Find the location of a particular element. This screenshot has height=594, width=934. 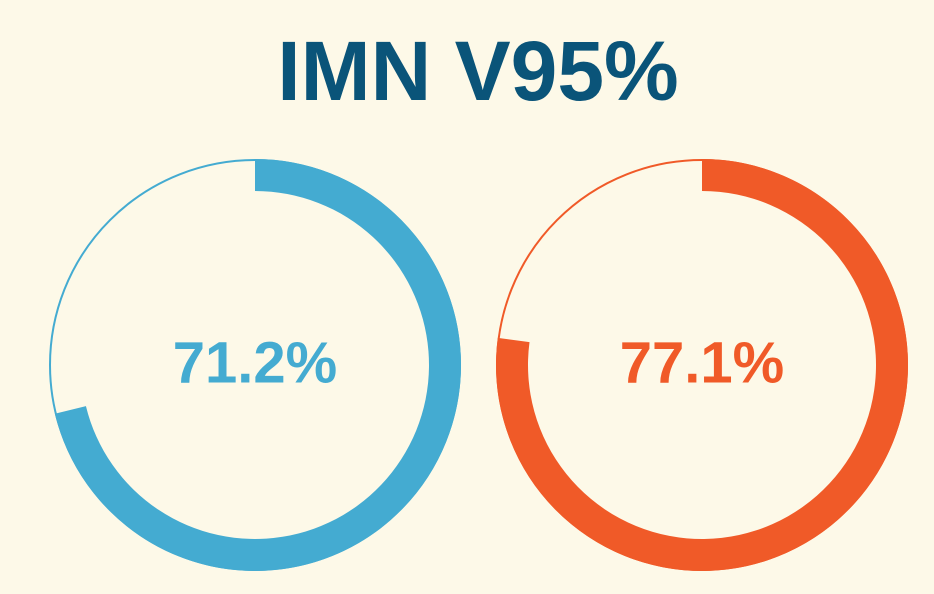

chart-title: IMN V95% is located at coordinates (477, 71).